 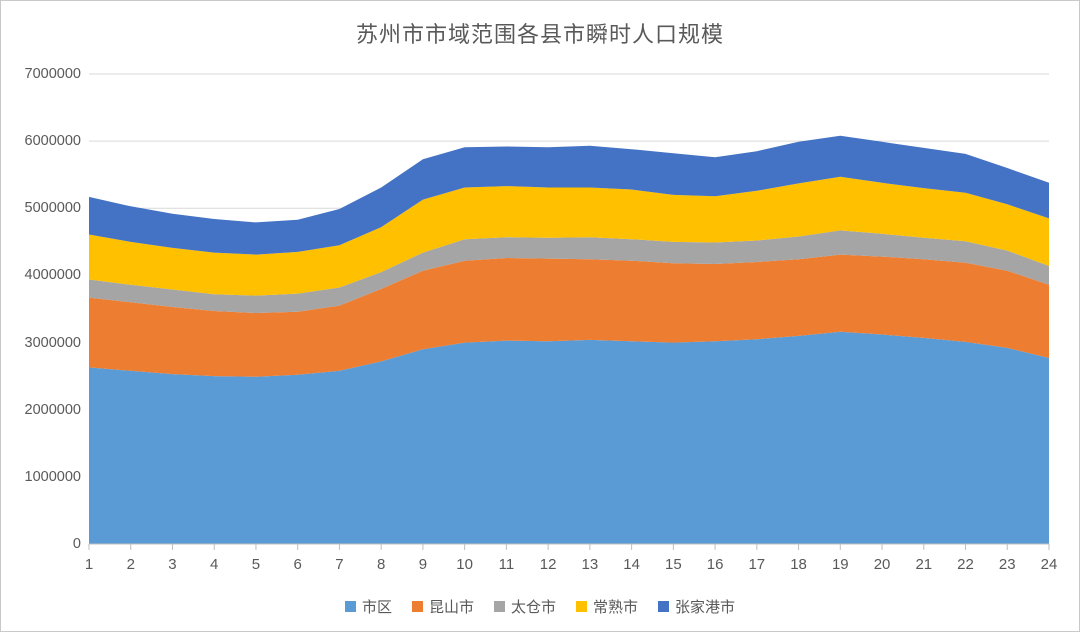 What do you see at coordinates (499, 606) in the screenshot?
I see `legend-swatch-taicang` at bounding box center [499, 606].